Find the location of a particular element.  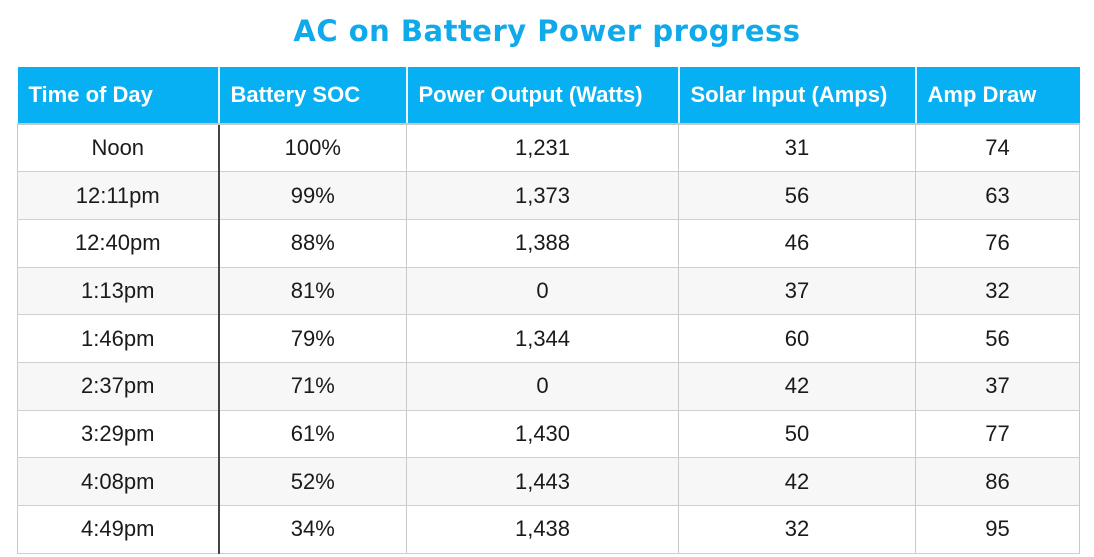

cell-battery-soc: 79% is located at coordinates (312, 338).